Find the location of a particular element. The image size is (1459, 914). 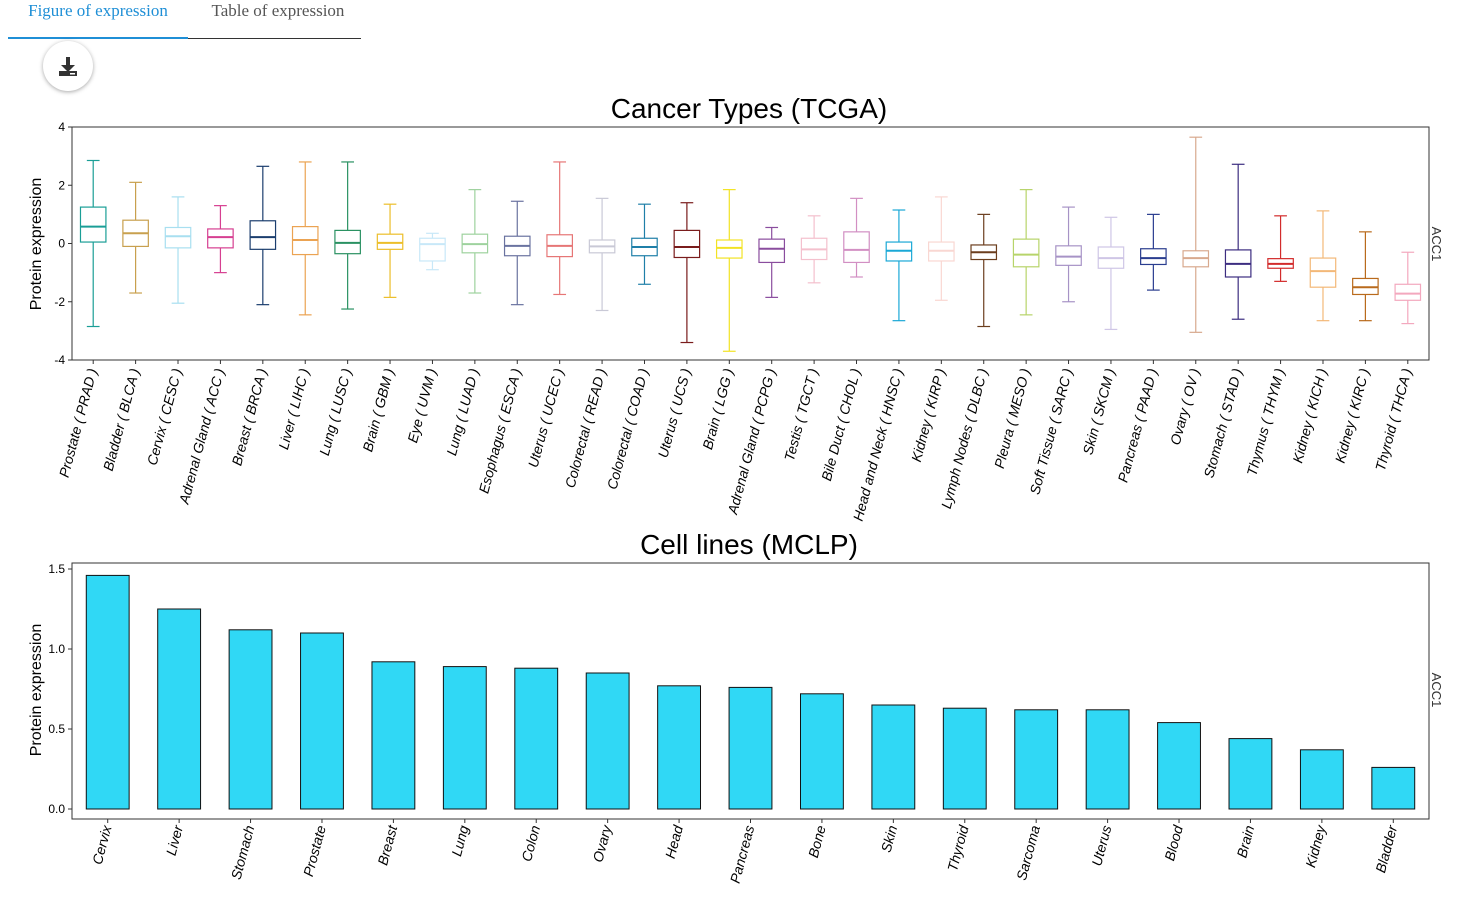

x-tick-label-tcga: Bile Duct ( CHOL ) is located at coordinates (840, 425).